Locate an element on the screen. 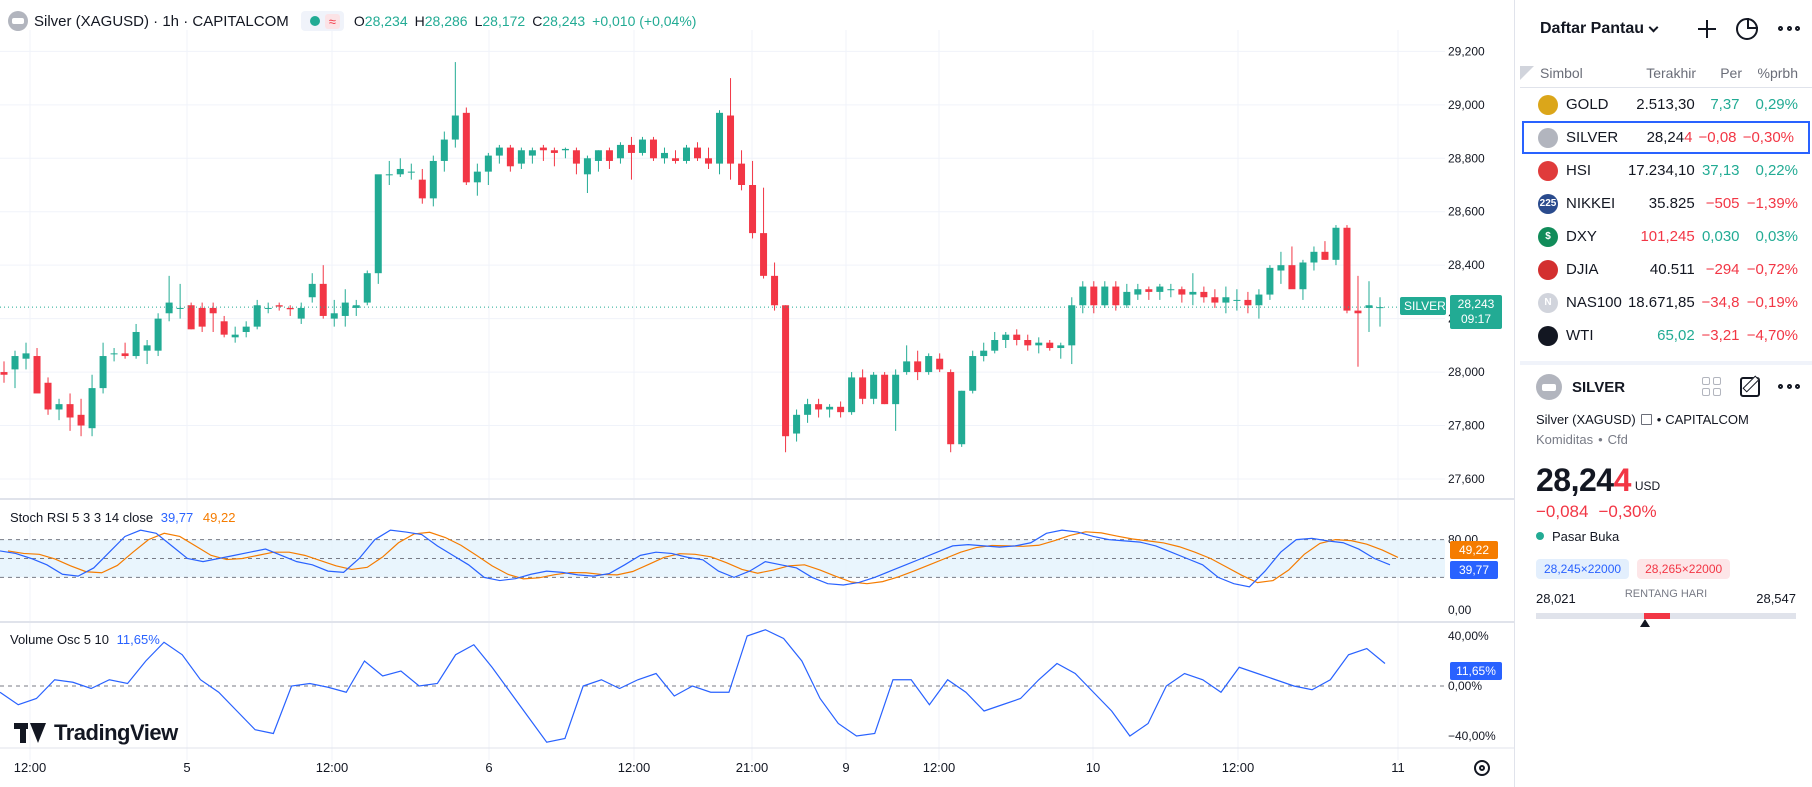 The height and width of the screenshot is (787, 1812). watchlist-header: Daftar Pantau is located at coordinates (1666, 29).